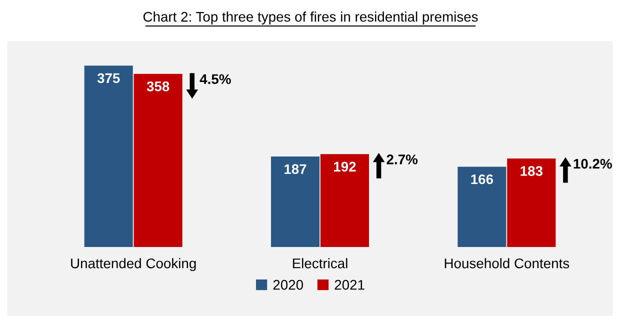  I want to click on annotation: 10.2%, so click(593, 163).